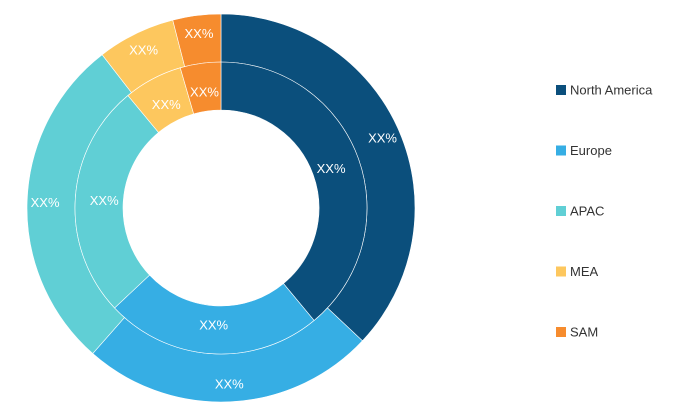  I want to click on legend-swatch-mea, so click(561, 271).